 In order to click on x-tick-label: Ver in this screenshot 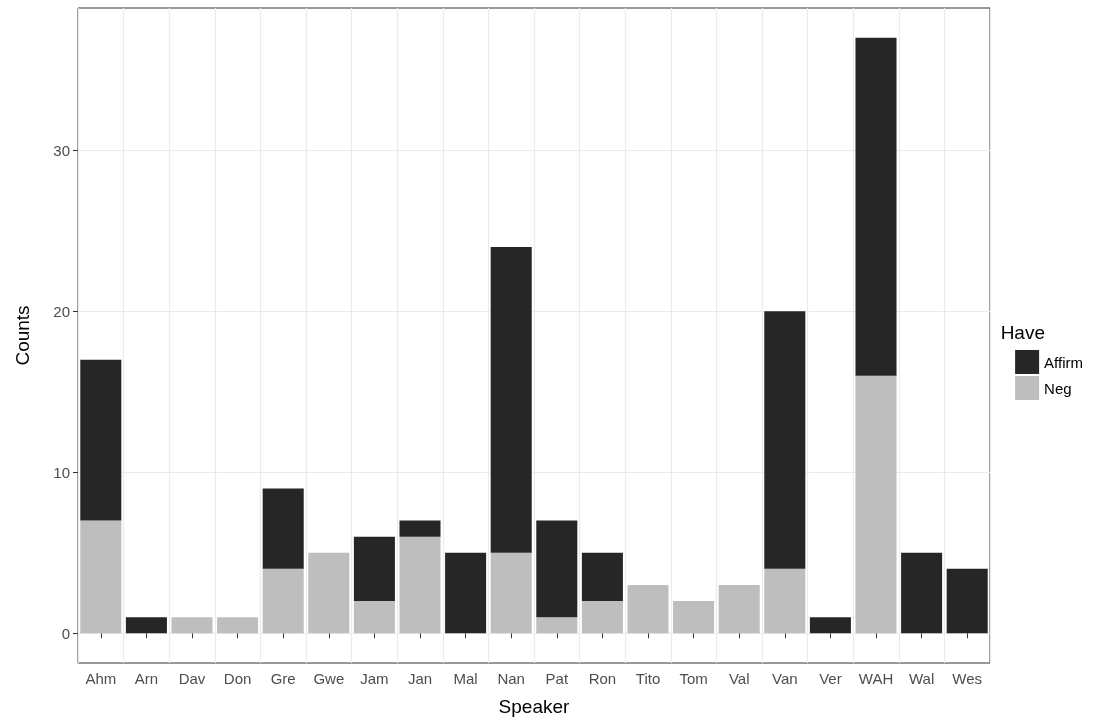, I will do `click(830, 678)`.